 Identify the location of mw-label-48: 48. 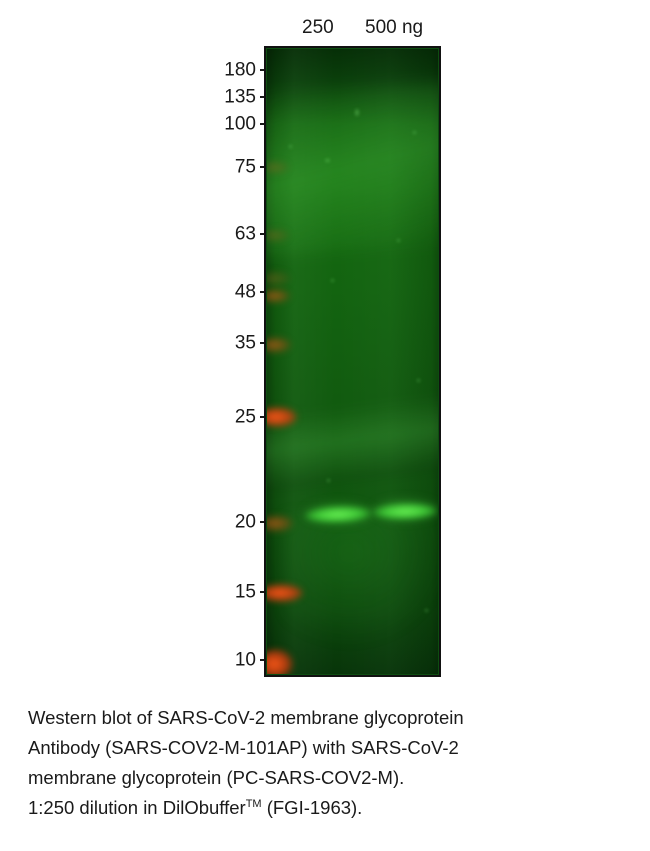
(245, 292).